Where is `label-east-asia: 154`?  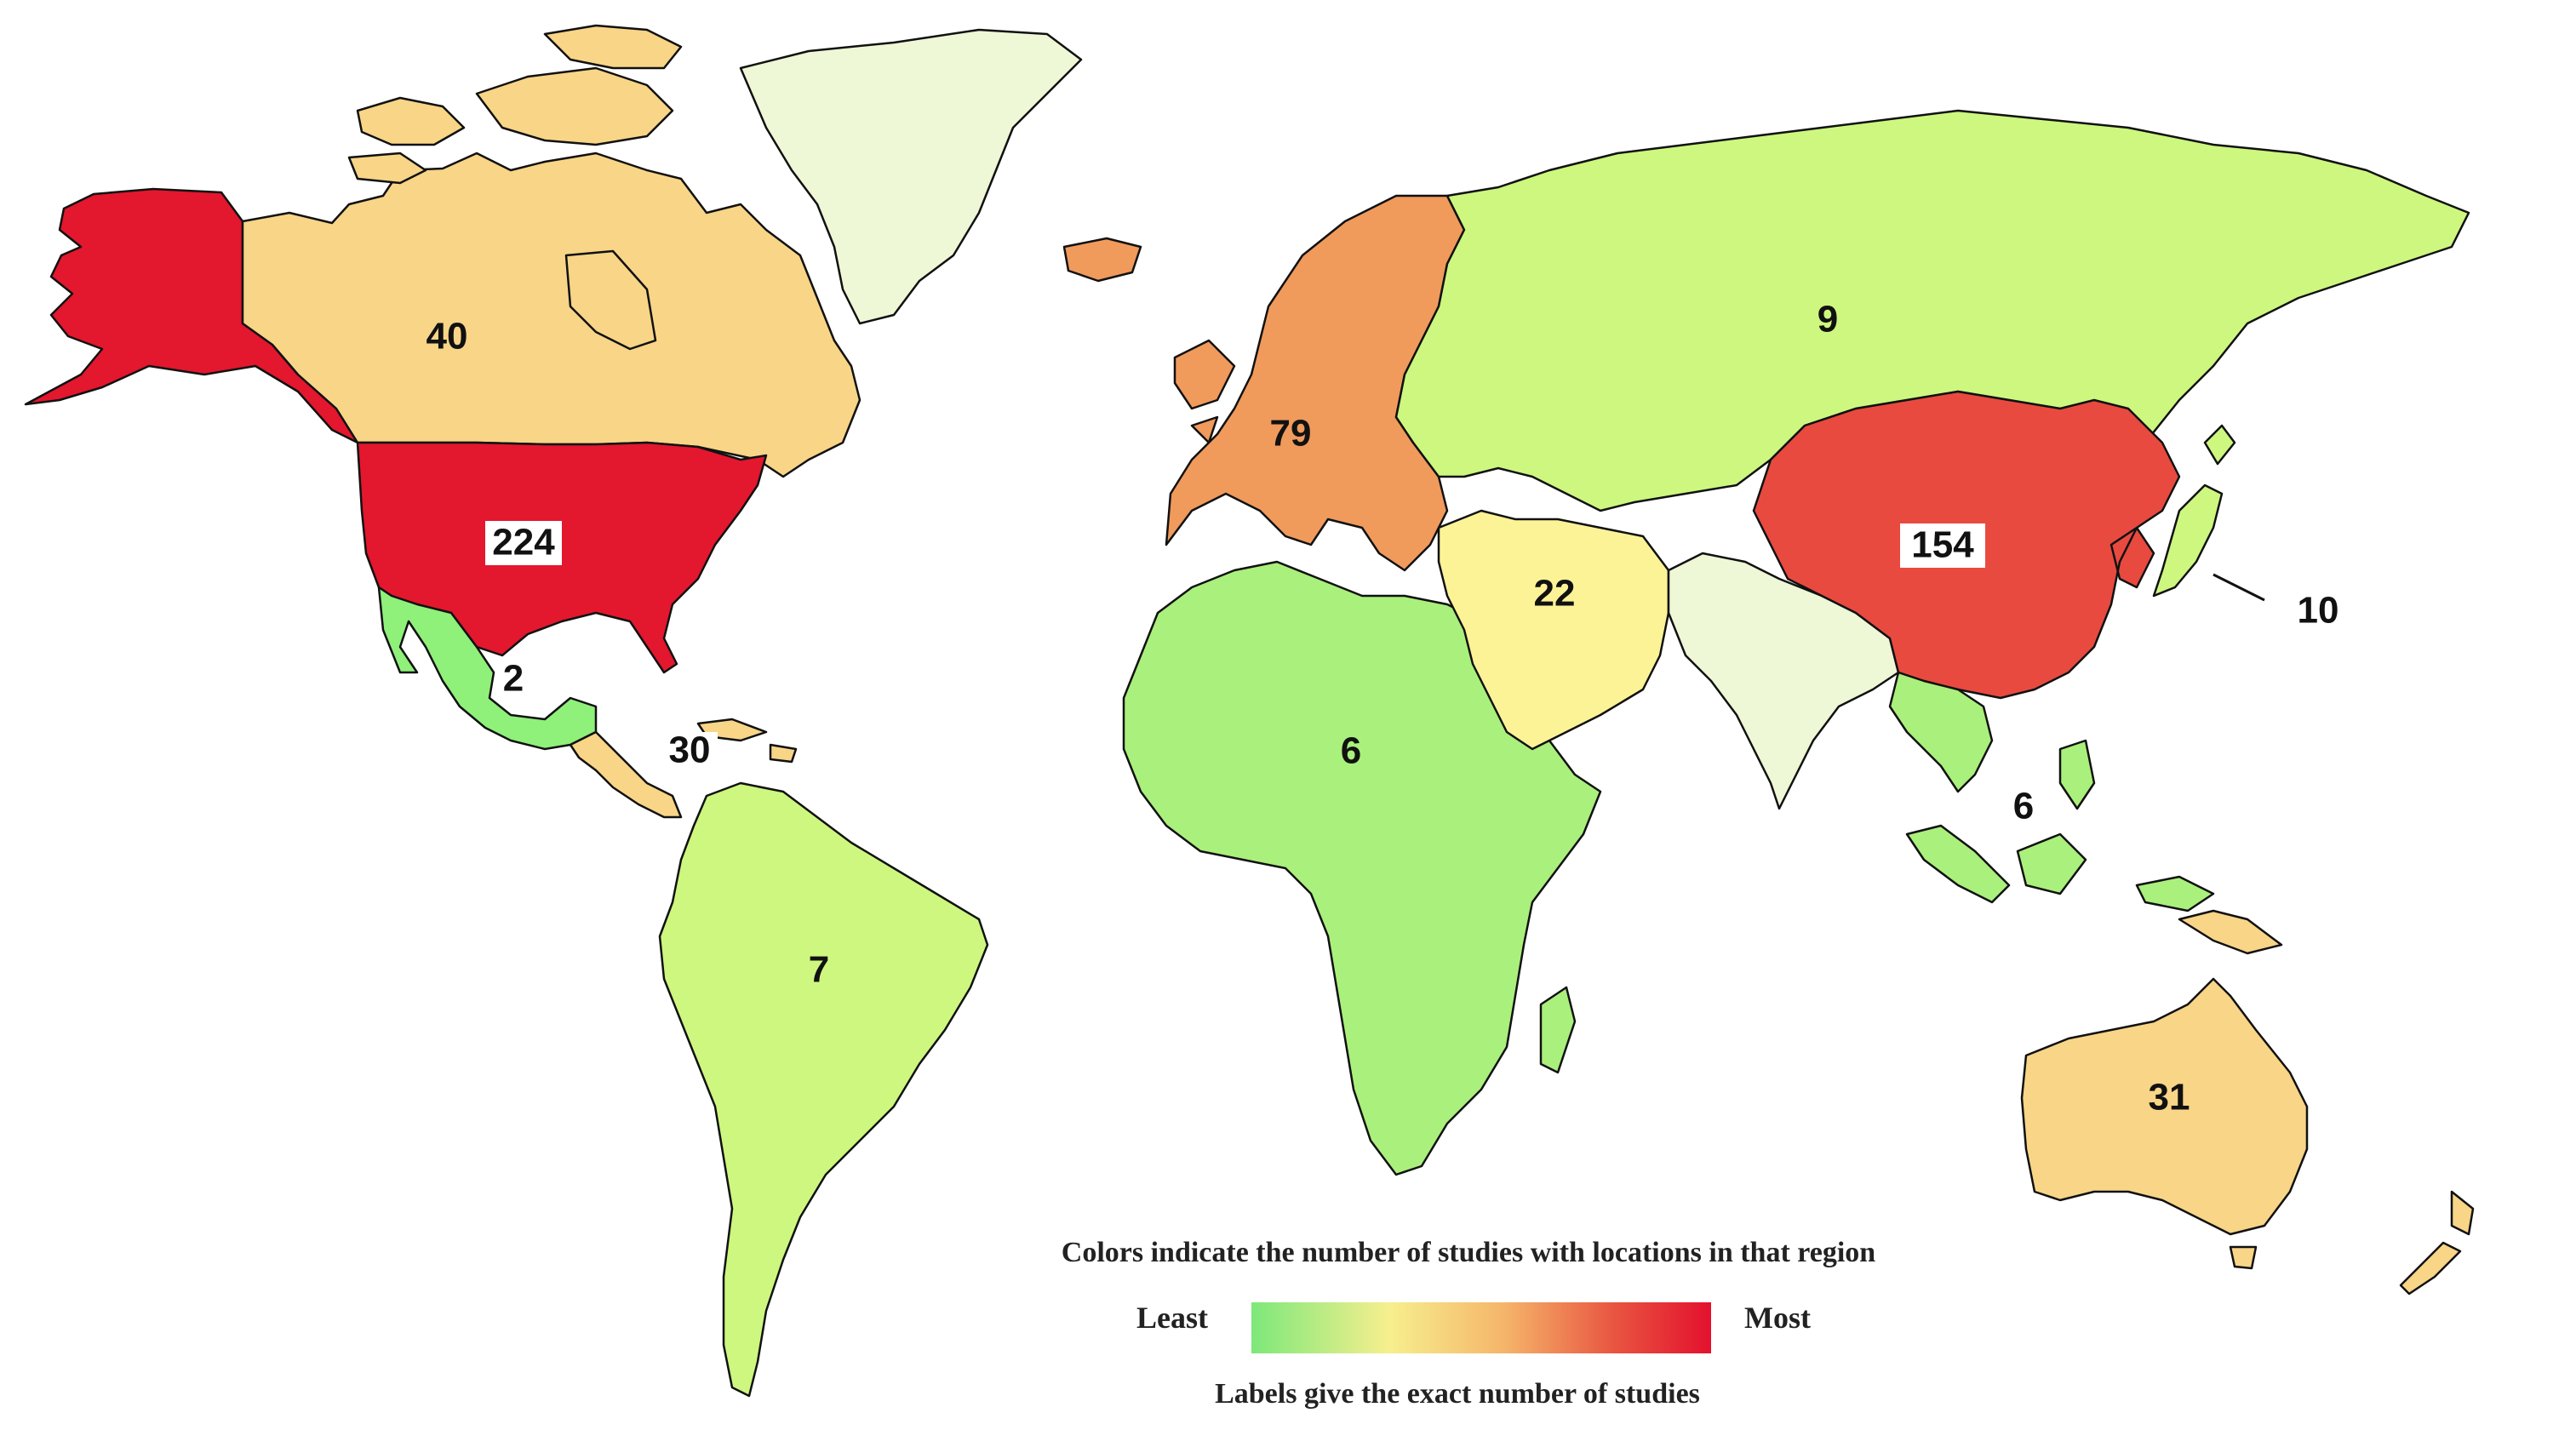 label-east-asia: 154 is located at coordinates (1943, 545).